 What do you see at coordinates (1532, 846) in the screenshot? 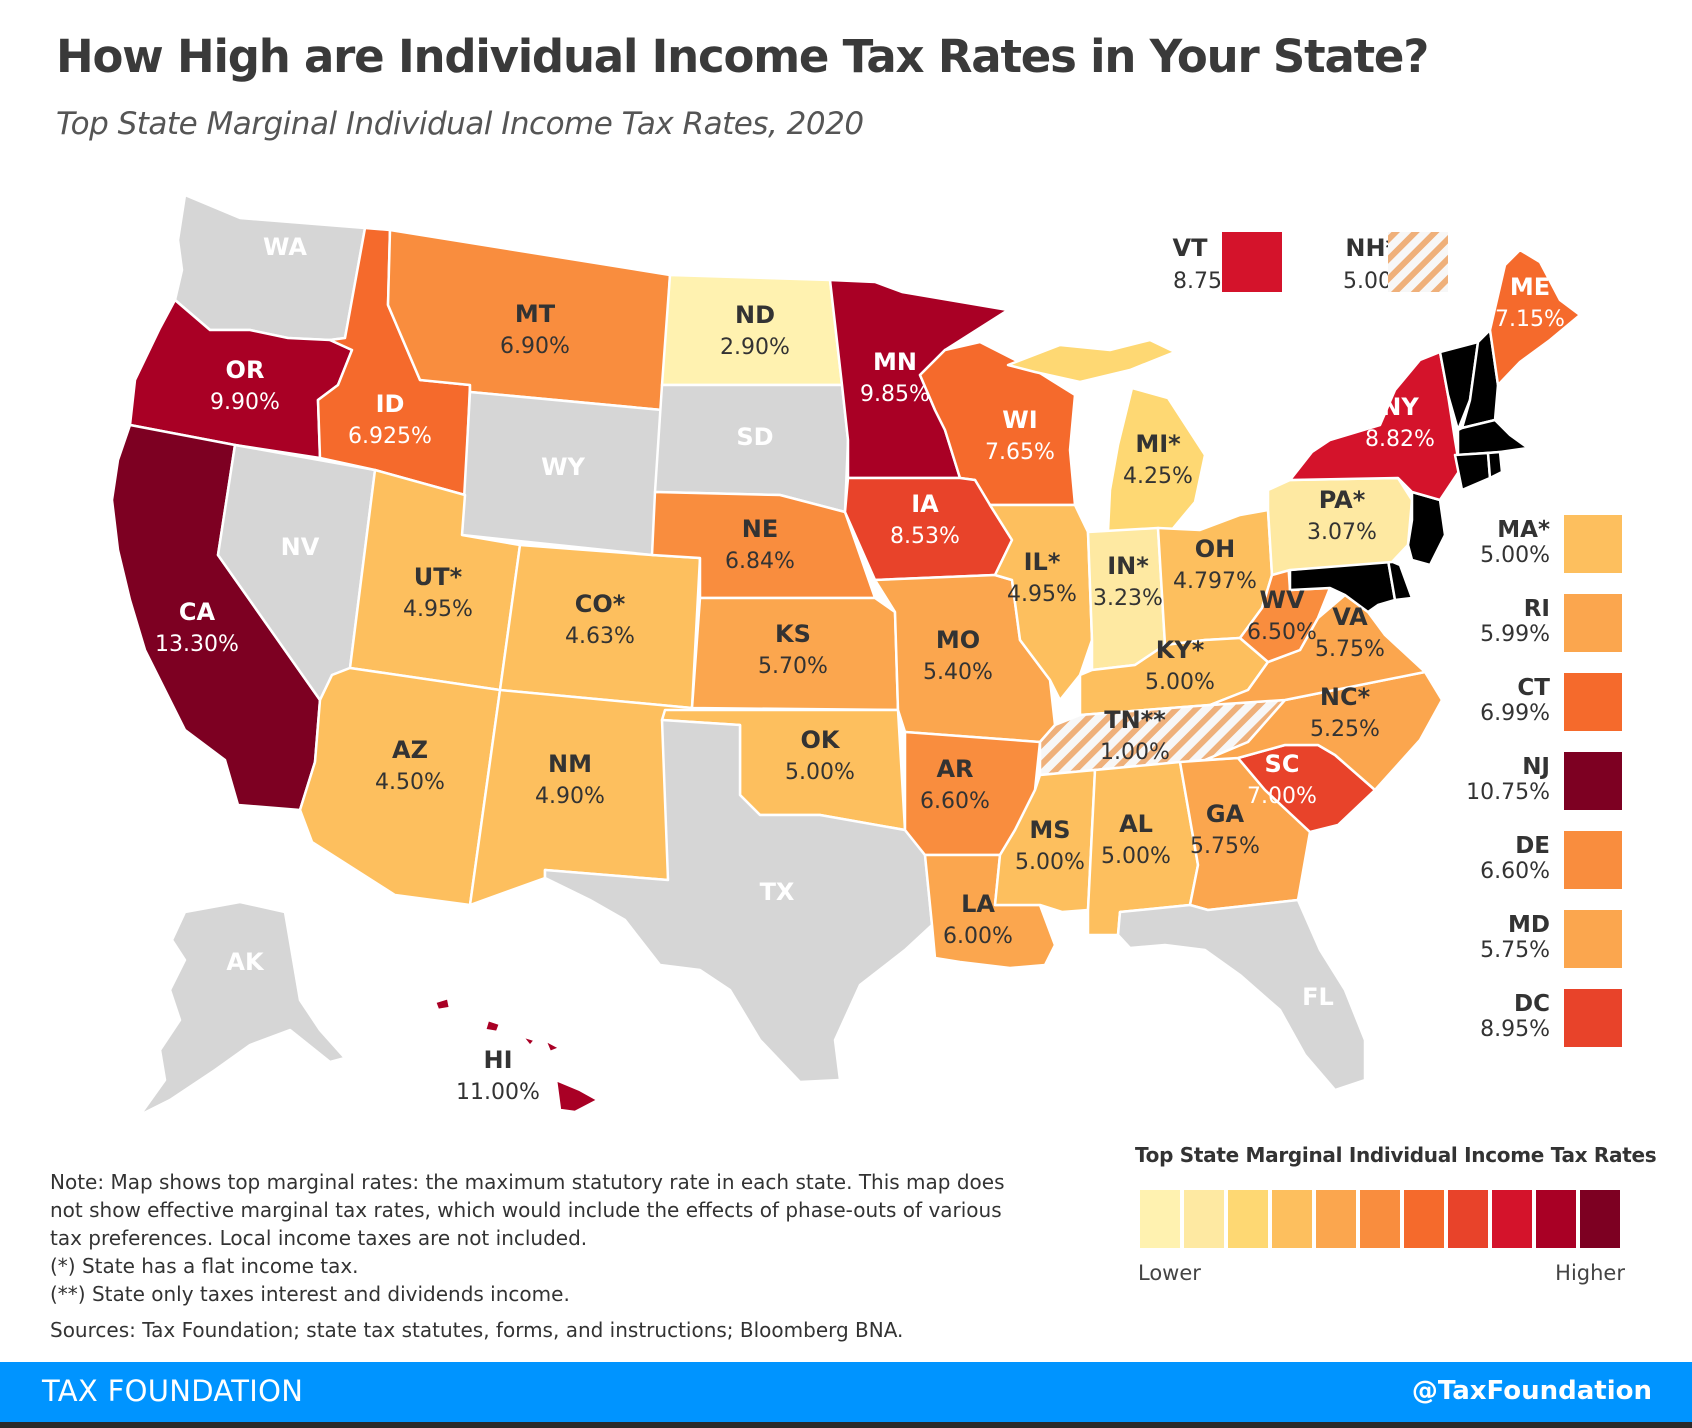
I see `side-legend-state: DE` at bounding box center [1532, 846].